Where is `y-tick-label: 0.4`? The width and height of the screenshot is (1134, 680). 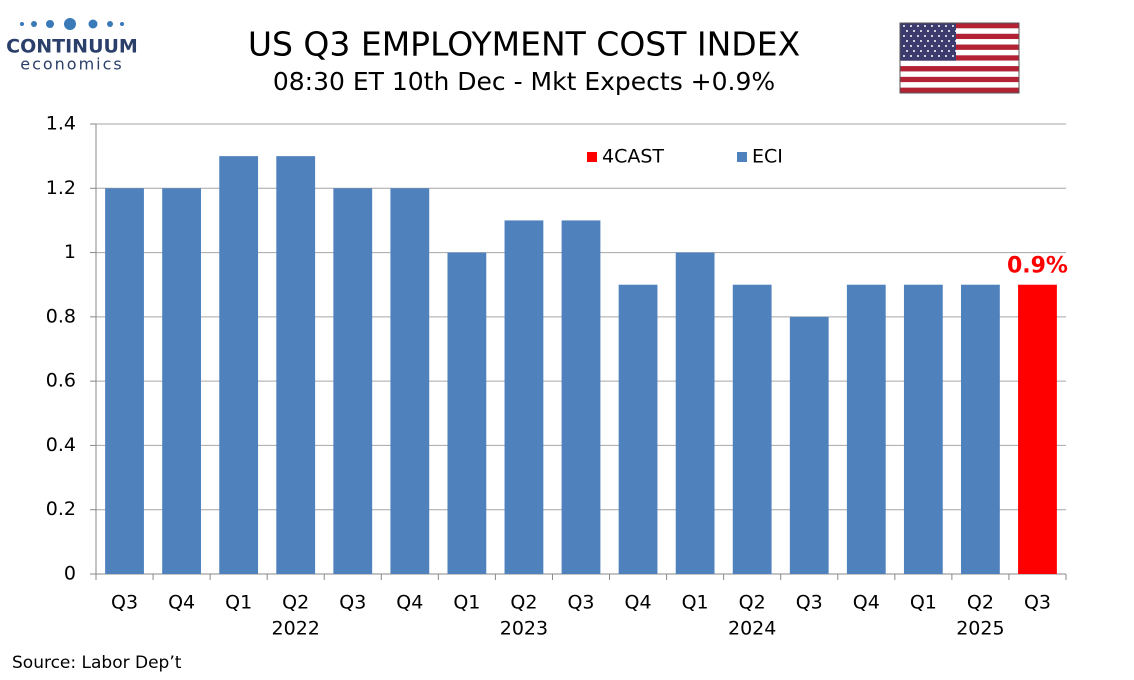
y-tick-label: 0.4 is located at coordinates (61, 445).